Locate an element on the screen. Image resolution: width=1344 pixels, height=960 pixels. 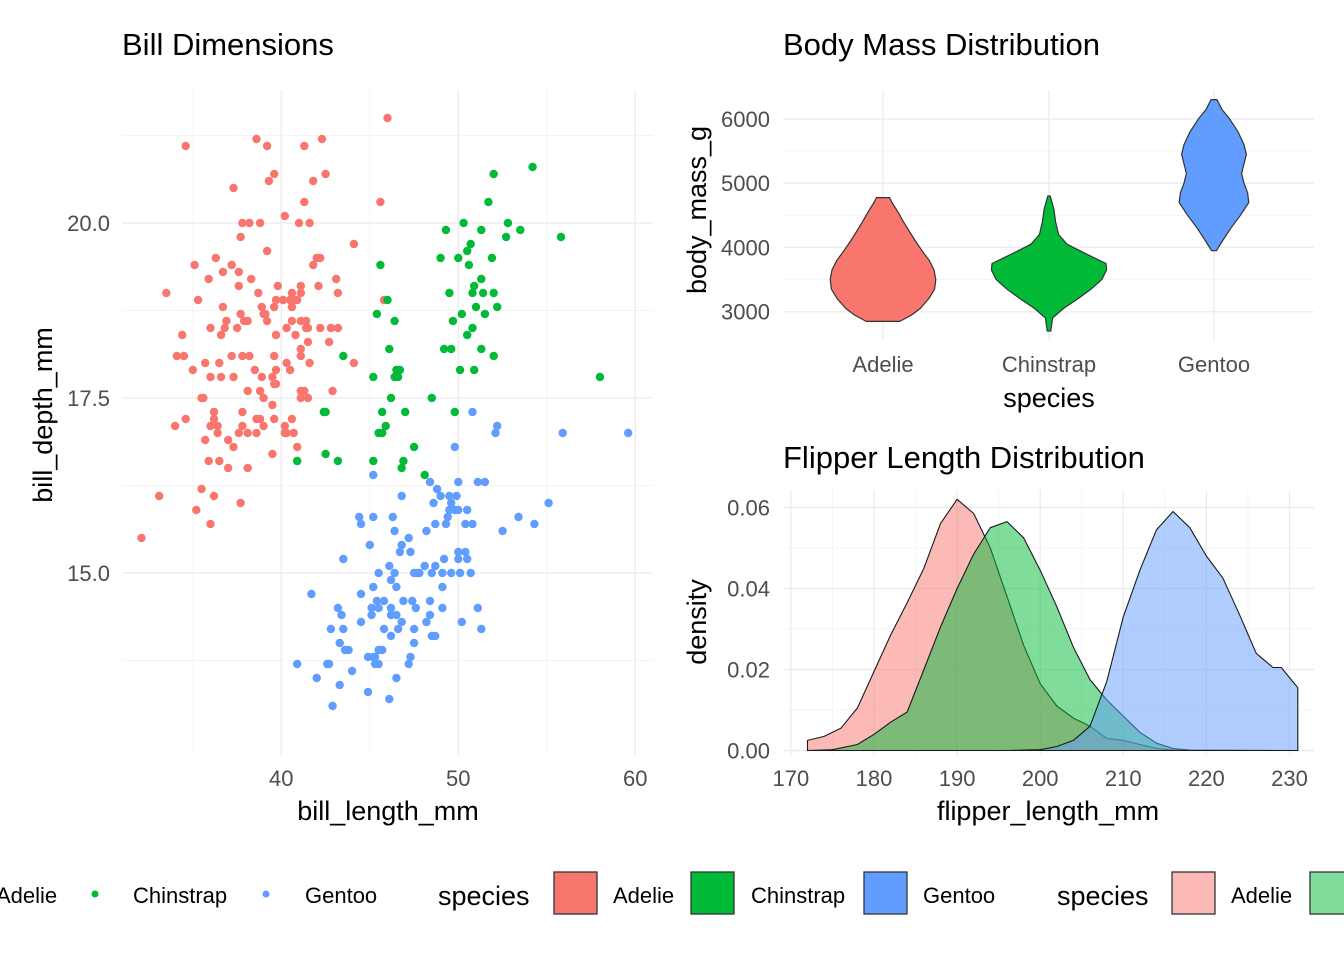
x-tick-label: Gentoo is located at coordinates (1214, 364).